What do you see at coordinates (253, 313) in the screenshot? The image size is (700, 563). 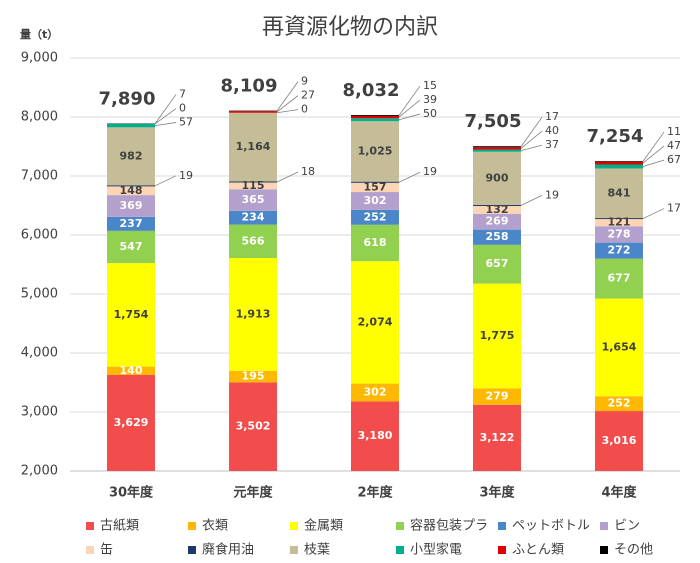 I see `data-label: 1,913` at bounding box center [253, 313].